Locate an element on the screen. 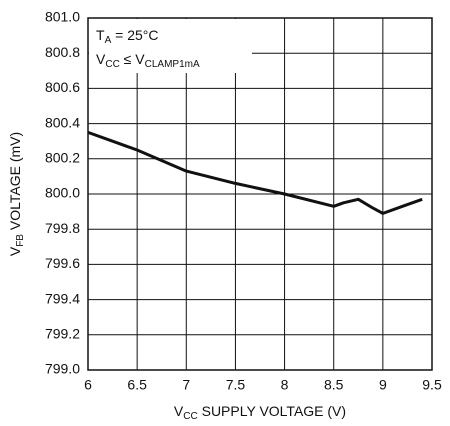 This screenshot has width=450, height=426. annotation: TA = 25°C is located at coordinates (127, 36).